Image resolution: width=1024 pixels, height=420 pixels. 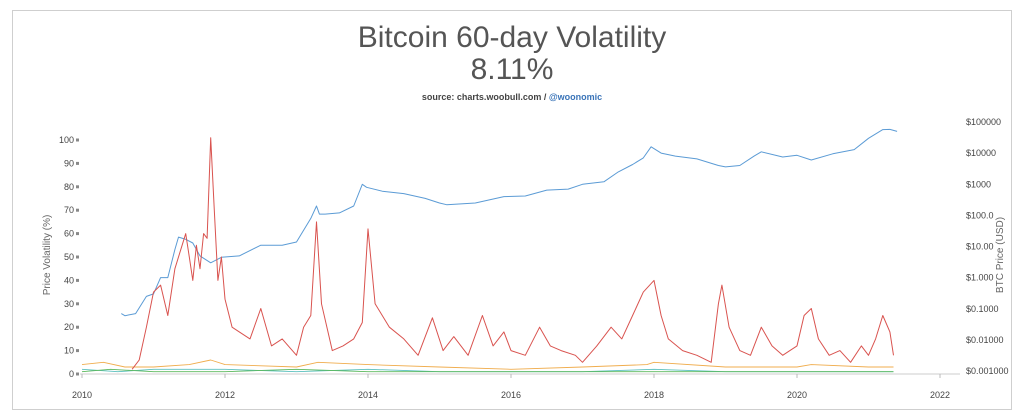 What do you see at coordinates (69, 163) in the screenshot?
I see `y-tick-label: 90` at bounding box center [69, 163].